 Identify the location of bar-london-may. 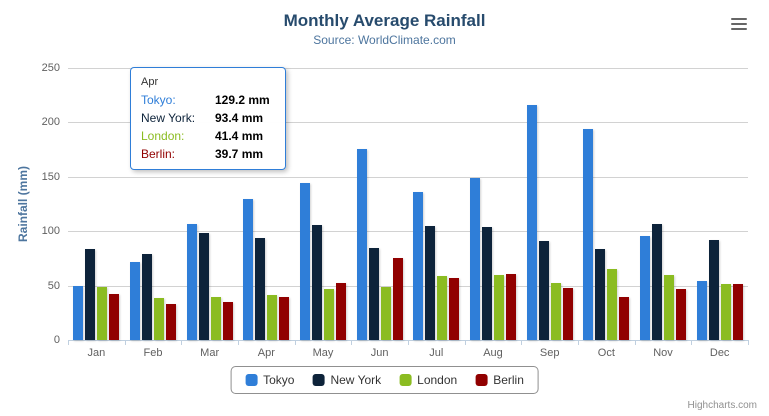
(329, 314).